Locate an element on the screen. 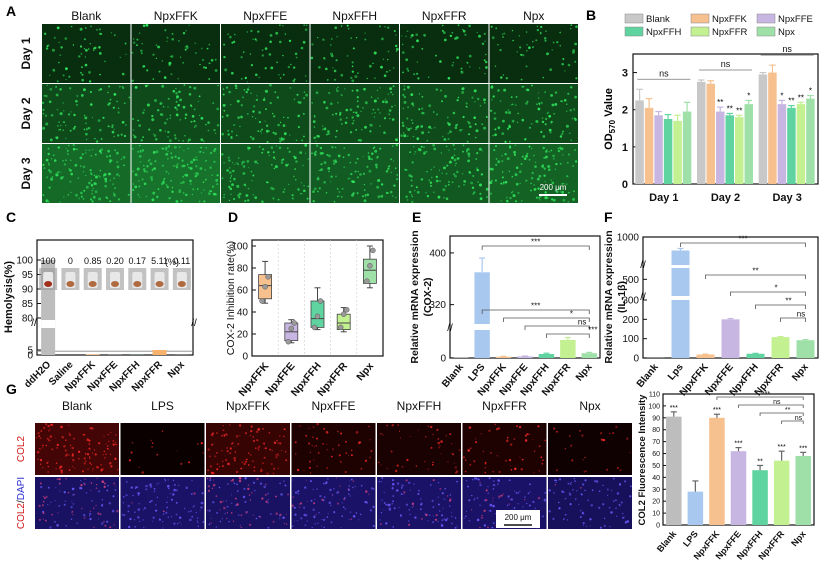 The height and width of the screenshot is (567, 825). micrograph-tile is located at coordinates (86, 53).